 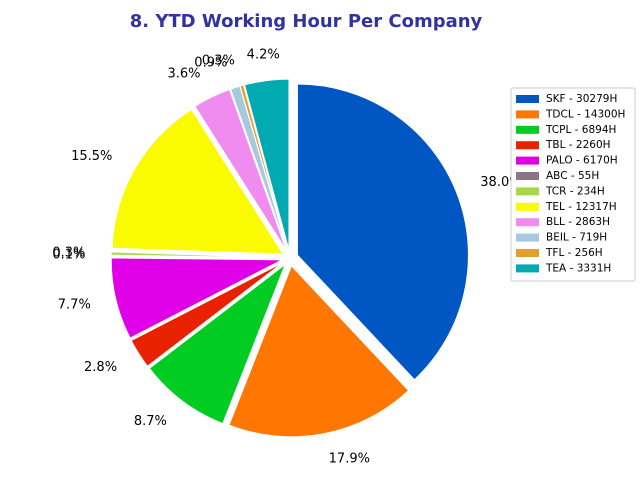 What do you see at coordinates (581, 207) in the screenshot?
I see `legend-label-7: TEL - 12317H` at bounding box center [581, 207].